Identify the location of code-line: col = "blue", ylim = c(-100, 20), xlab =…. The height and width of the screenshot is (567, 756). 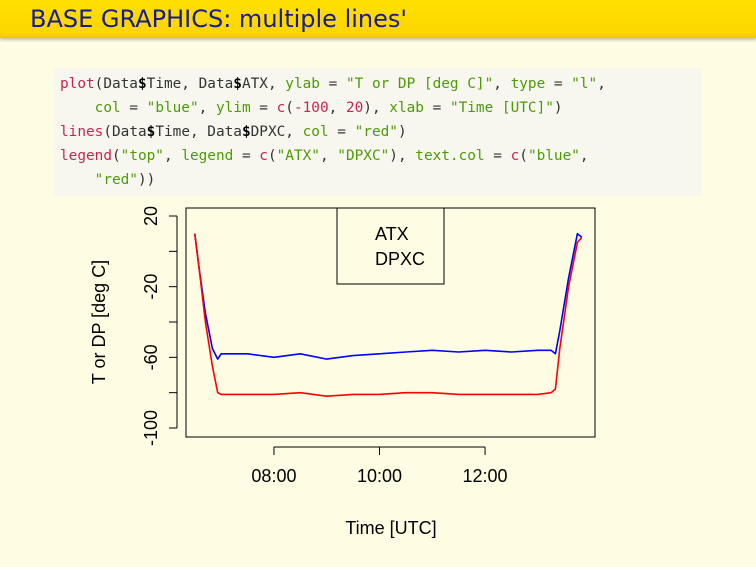
(328, 108).